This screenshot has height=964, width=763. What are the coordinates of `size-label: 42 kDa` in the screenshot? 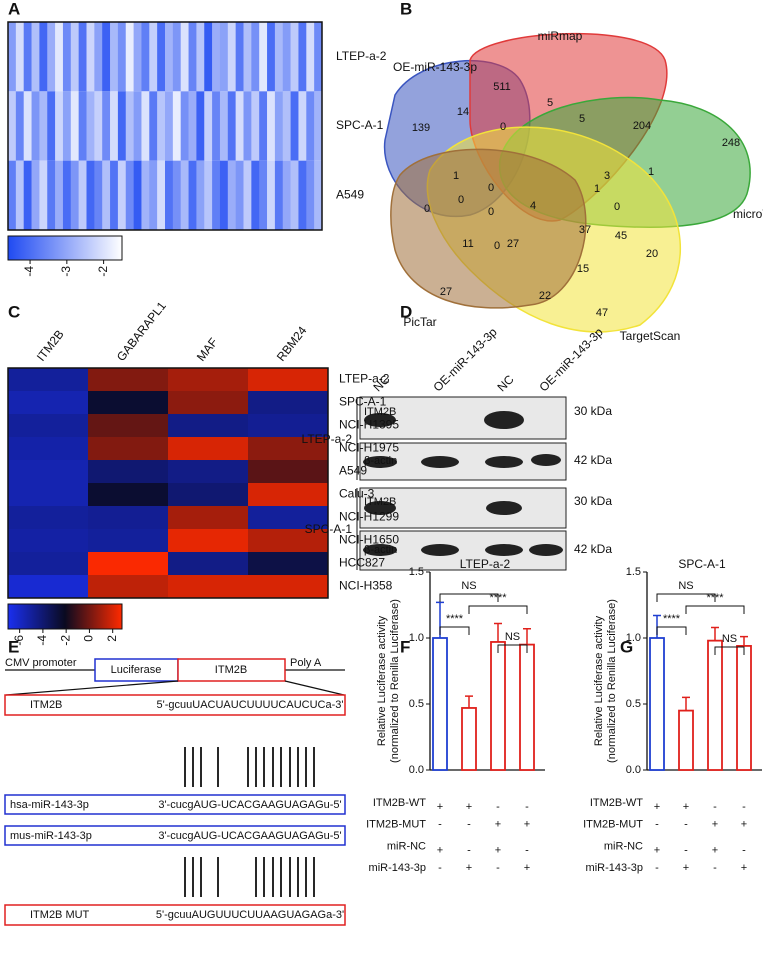 It's located at (593, 549).